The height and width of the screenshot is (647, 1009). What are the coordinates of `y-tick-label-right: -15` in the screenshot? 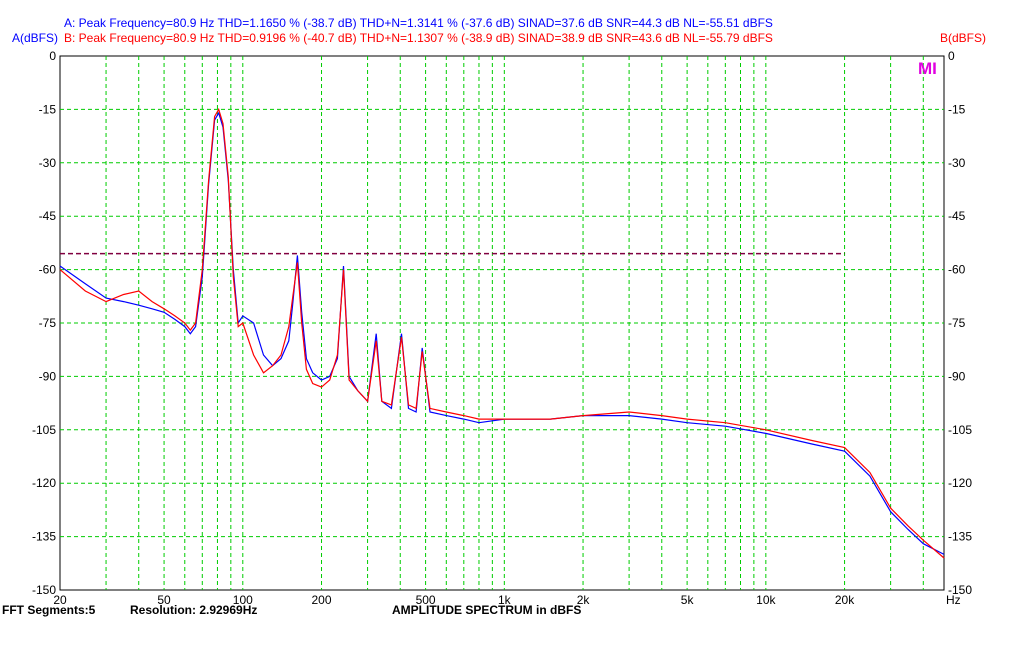 It's located at (957, 109).